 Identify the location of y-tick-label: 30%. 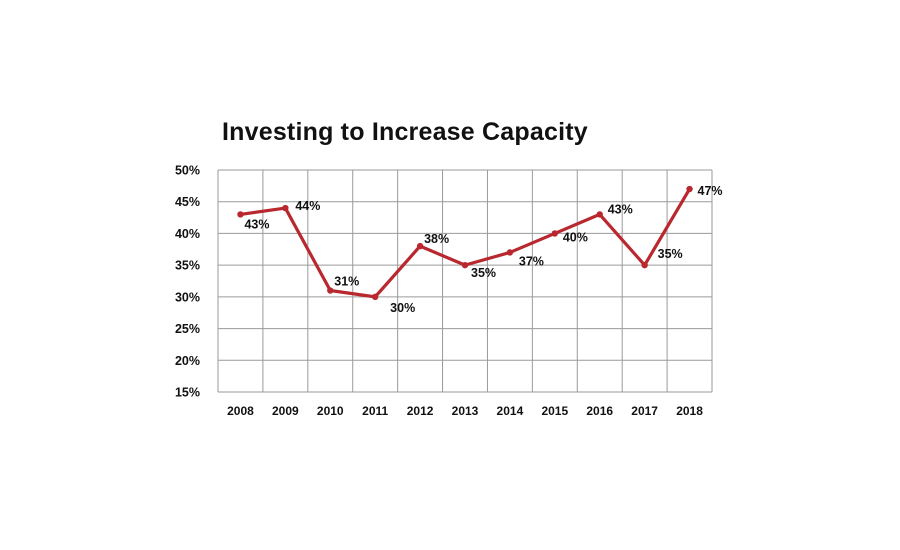
(187, 297).